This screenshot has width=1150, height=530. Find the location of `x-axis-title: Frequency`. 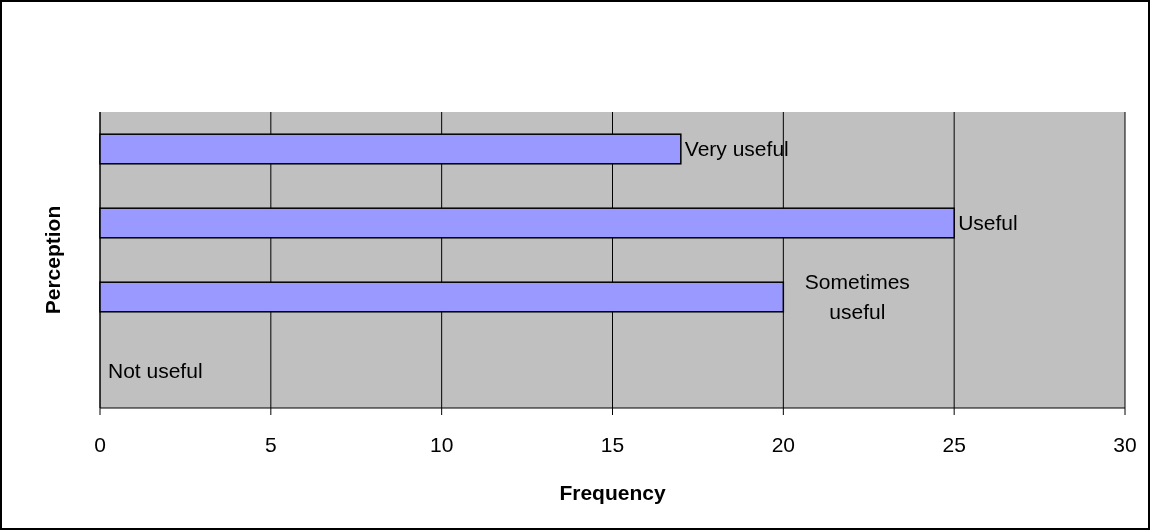

x-axis-title: Frequency is located at coordinates (612, 492).